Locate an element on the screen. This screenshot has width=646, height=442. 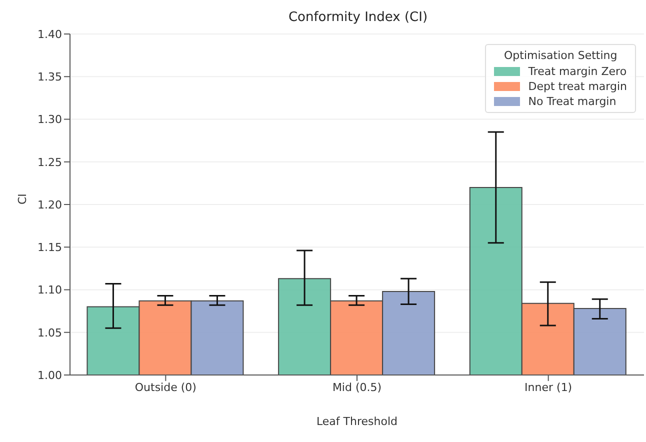
legend-label: Dept treat margin is located at coordinates (577, 86).